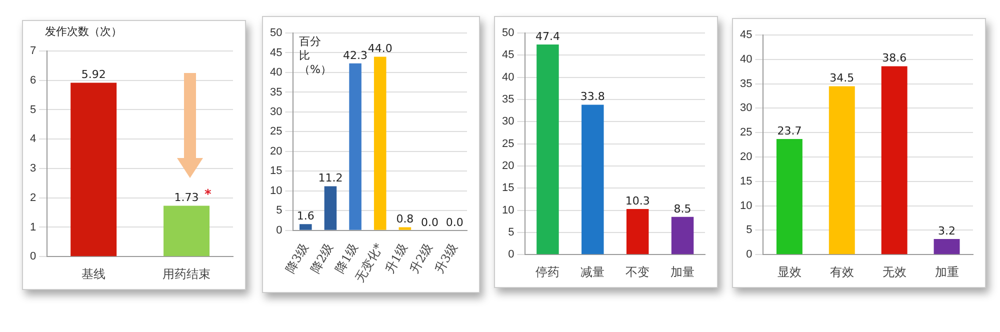 Image resolution: width=1000 pixels, height=332 pixels. I want to click on data-label: 47.4, so click(547, 36).